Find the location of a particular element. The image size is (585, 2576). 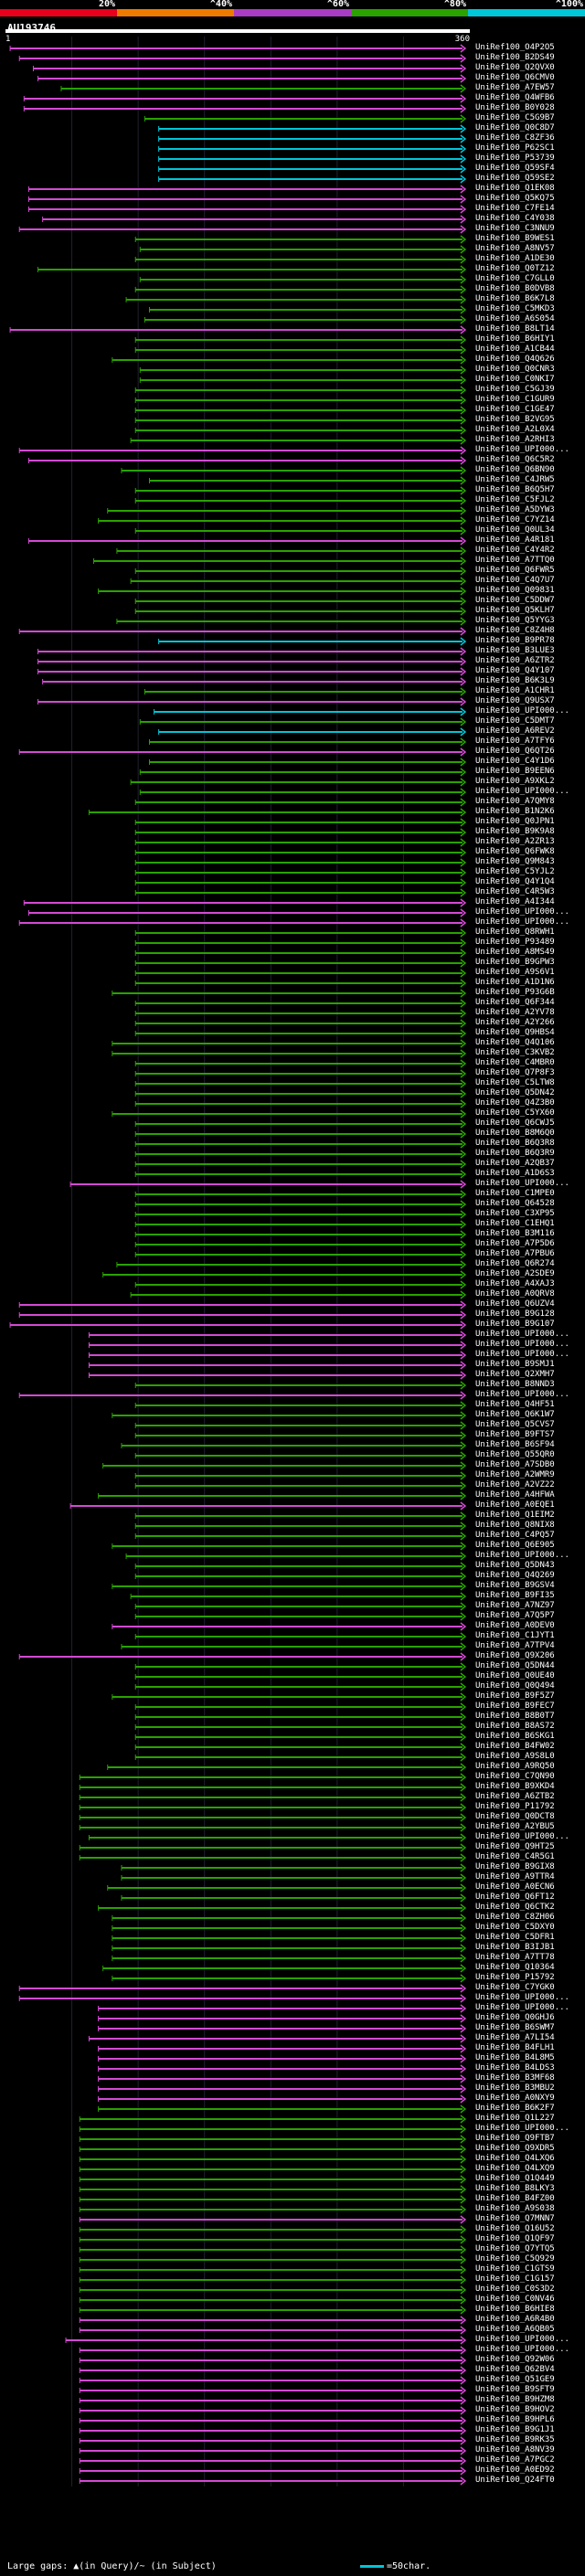

hit-label: UniRef100_B6Q5H7 is located at coordinates (515, 489).